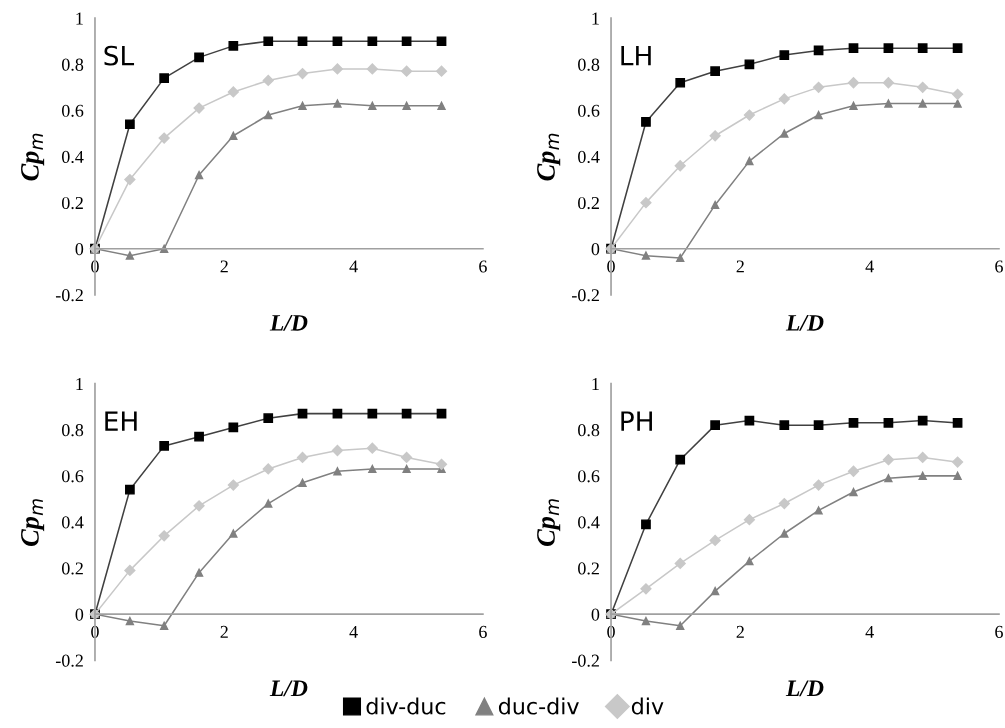 Image resolution: width=1005 pixels, height=728 pixels. Describe the element at coordinates (595, 18) in the screenshot. I see `y-tick-label: 1` at that location.